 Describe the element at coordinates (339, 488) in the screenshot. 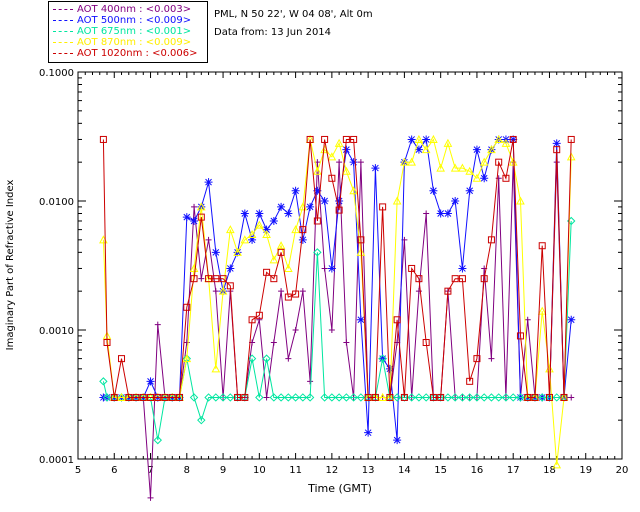

I see `x-axis-label: Time (GMT)` at that location.